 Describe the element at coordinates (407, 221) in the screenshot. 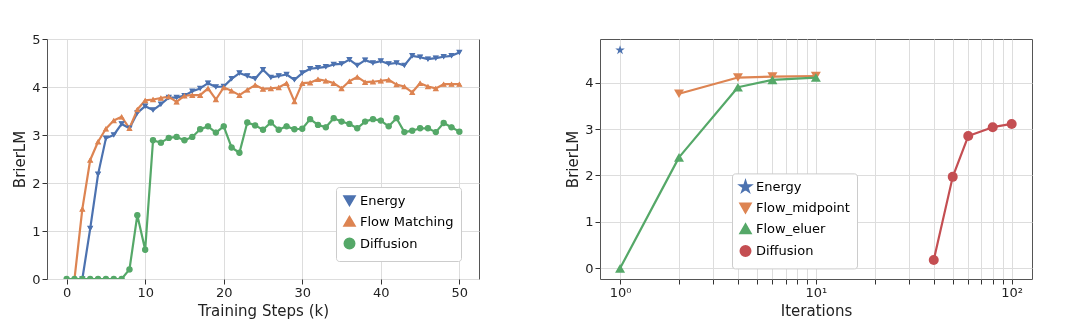

I see `legend-label: Flow Matching` at that location.